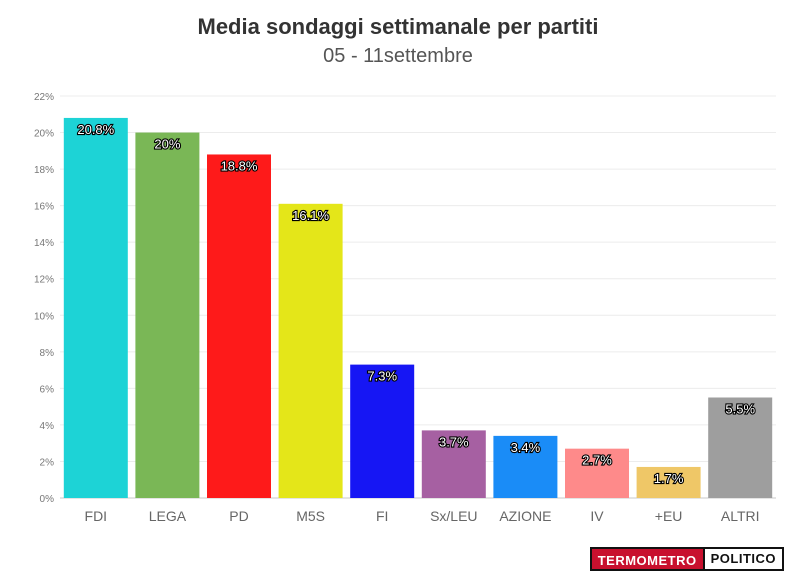 The width and height of the screenshot is (796, 575). What do you see at coordinates (47, 353) in the screenshot?
I see `y-tick-label: 8%` at bounding box center [47, 353].